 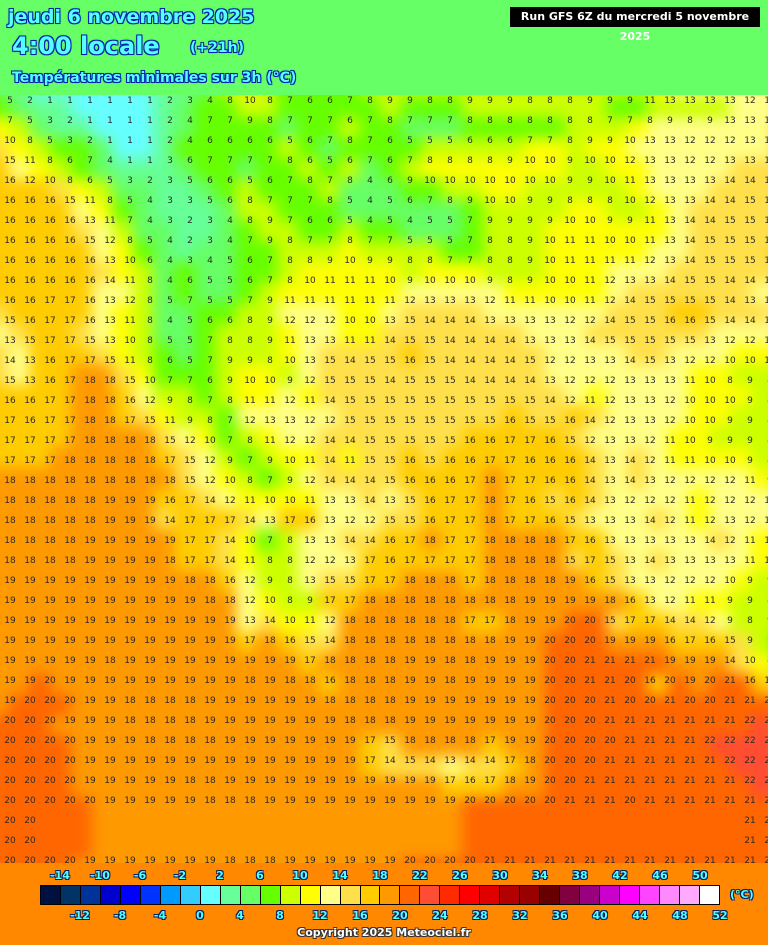 I want to click on grid-temperature-value: 4, so click(x=370, y=181).